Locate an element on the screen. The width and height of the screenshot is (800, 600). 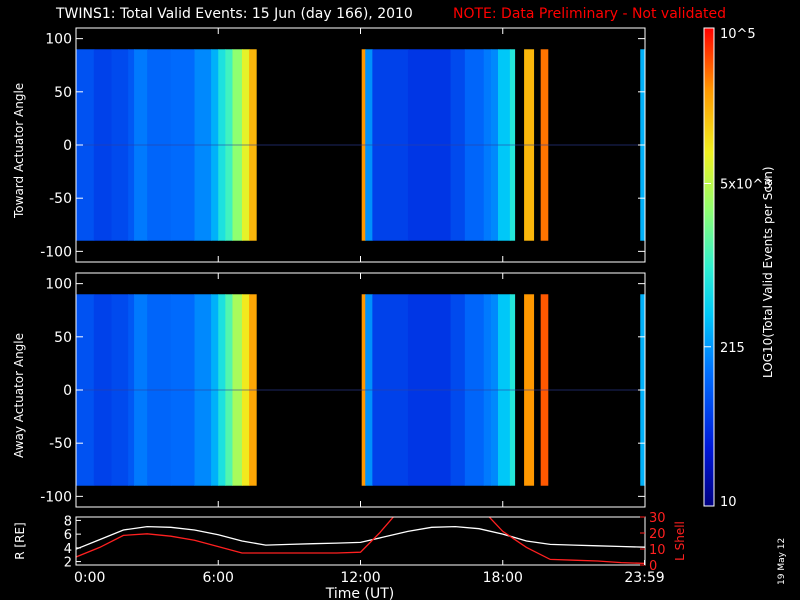
r-series-line is located at coordinates (360, 537).